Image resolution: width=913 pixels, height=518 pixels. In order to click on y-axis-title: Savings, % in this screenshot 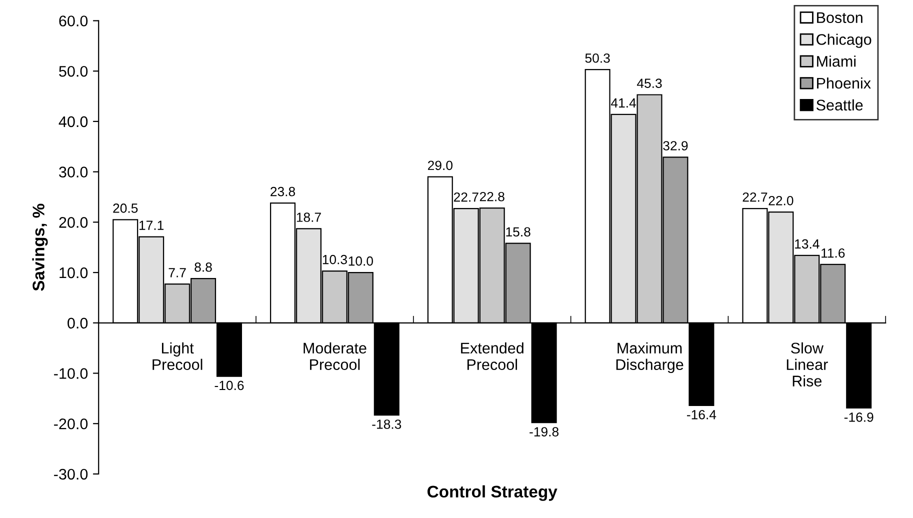, I will do `click(40, 247)`.